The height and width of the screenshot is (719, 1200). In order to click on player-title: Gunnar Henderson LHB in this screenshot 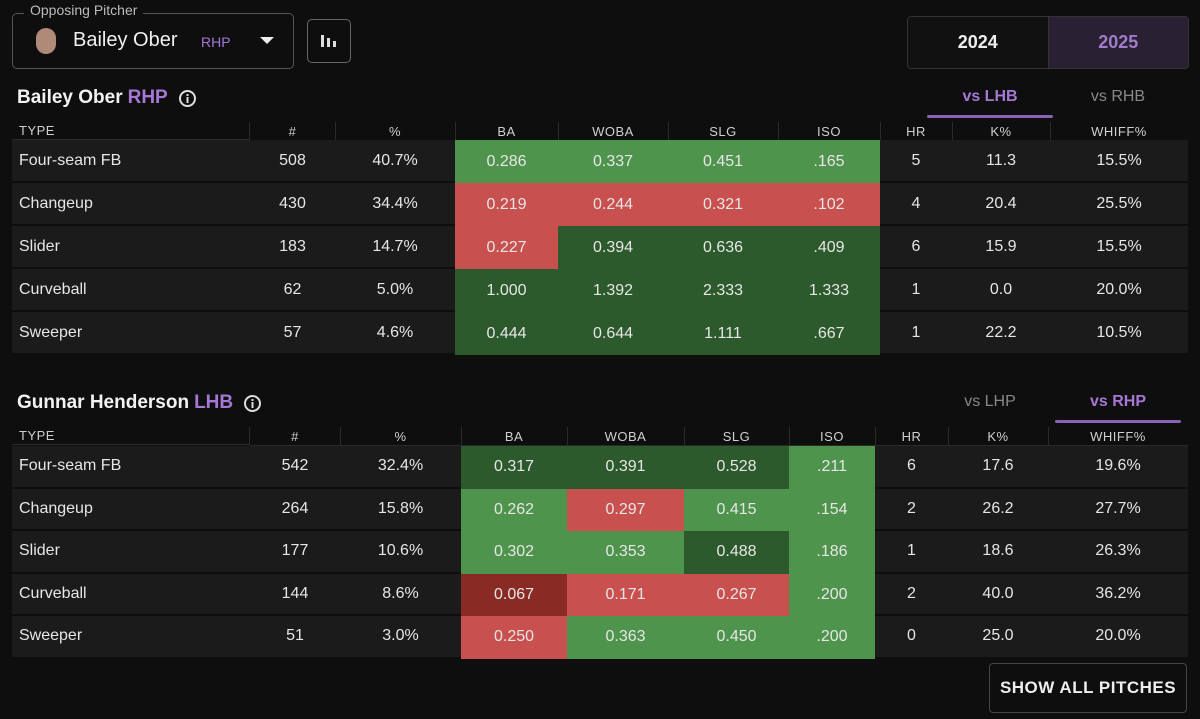, I will do `click(139, 403)`.